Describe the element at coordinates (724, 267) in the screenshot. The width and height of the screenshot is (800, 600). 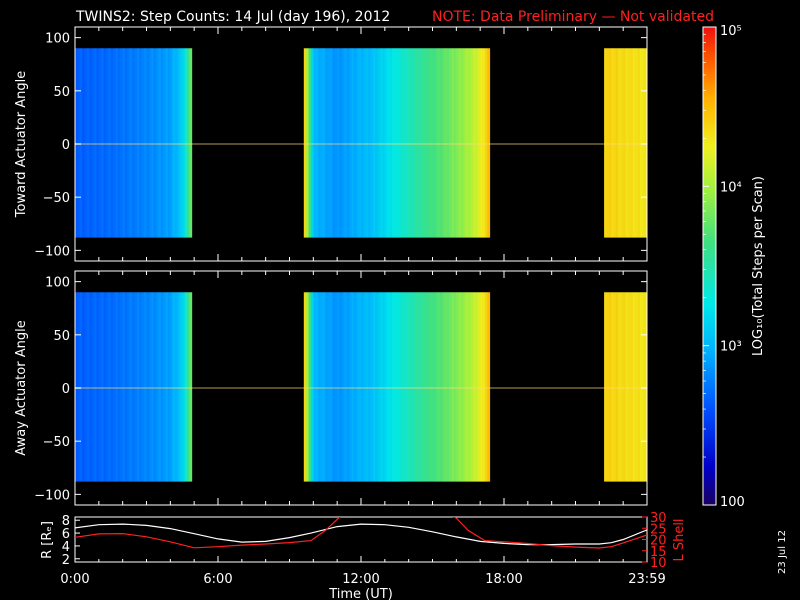
I see `colorbar-ticks: 100 10³ 10⁴ 10⁵` at that location.